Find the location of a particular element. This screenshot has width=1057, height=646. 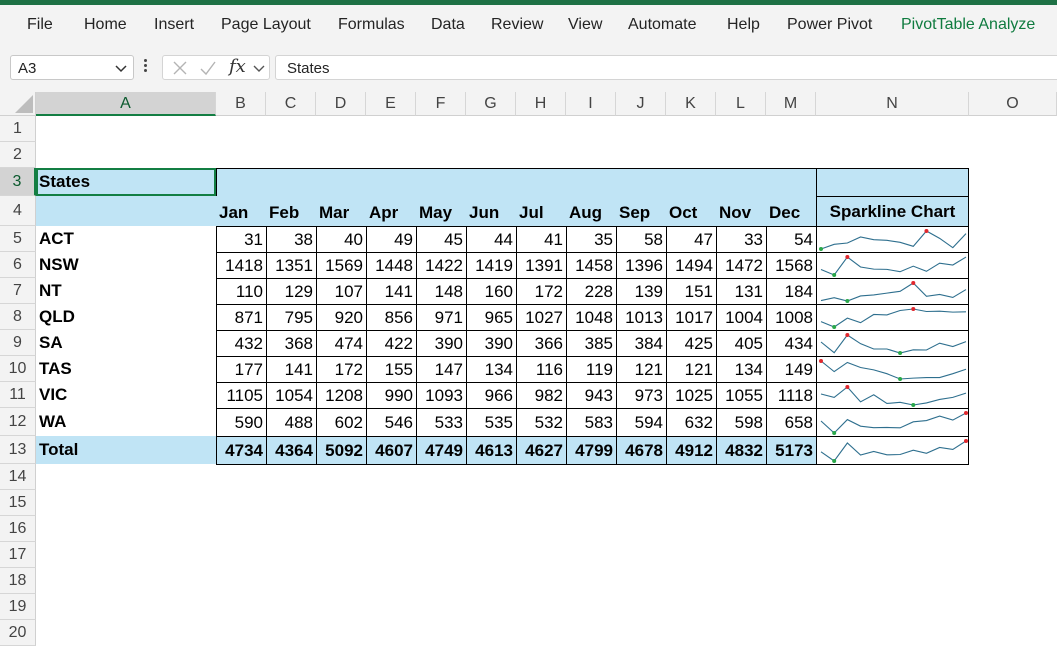

value-cell: 795 is located at coordinates (291, 317).